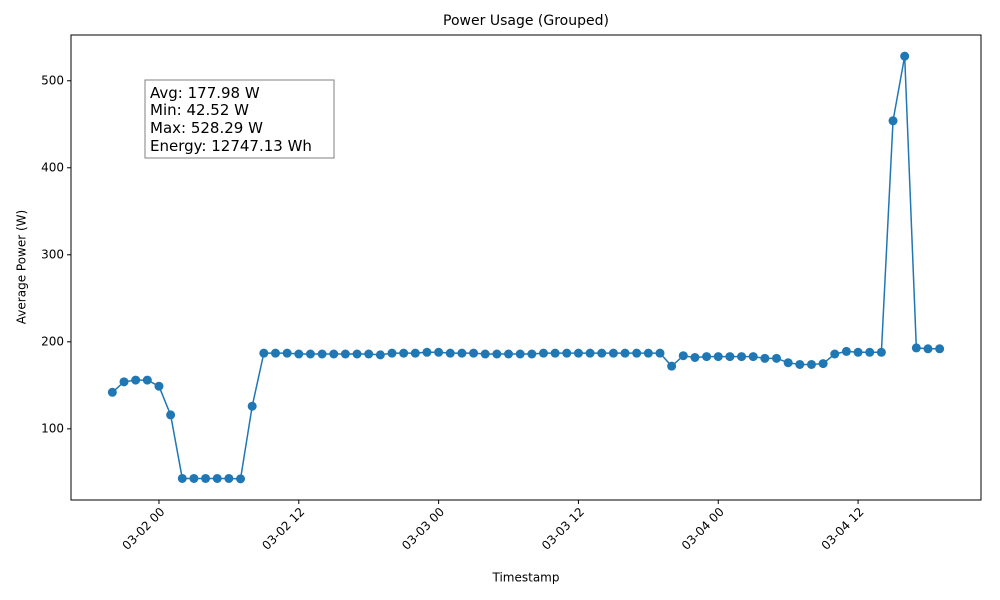 The image size is (1000, 600). What do you see at coordinates (423, 529) in the screenshot?
I see `x-tick-label: 03-03 00` at bounding box center [423, 529].